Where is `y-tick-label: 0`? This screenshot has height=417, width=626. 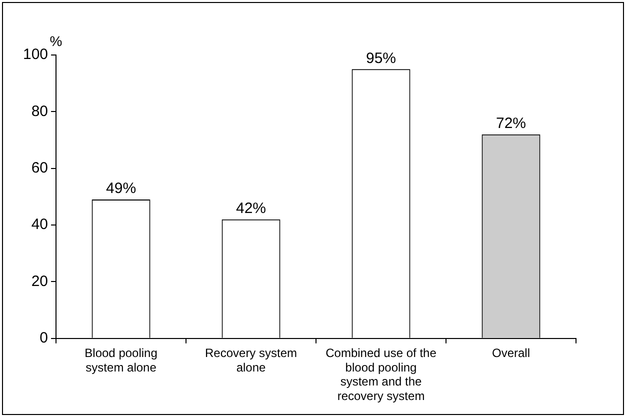 y-tick-label: 0 is located at coordinates (44, 338).